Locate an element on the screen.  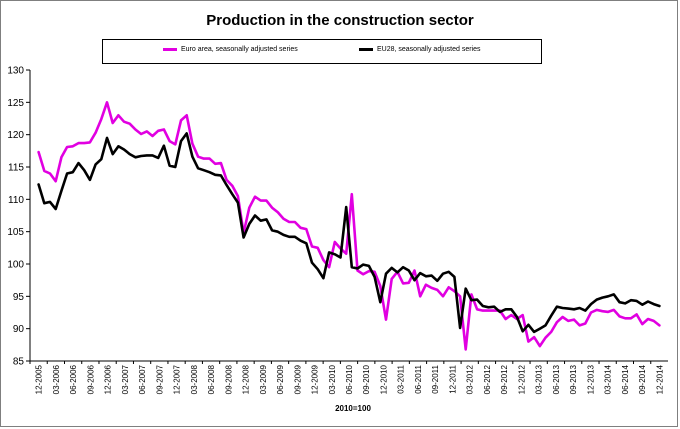
legend-label-euro-area: Euro area, seasonally adjusted series is located at coordinates (239, 49).